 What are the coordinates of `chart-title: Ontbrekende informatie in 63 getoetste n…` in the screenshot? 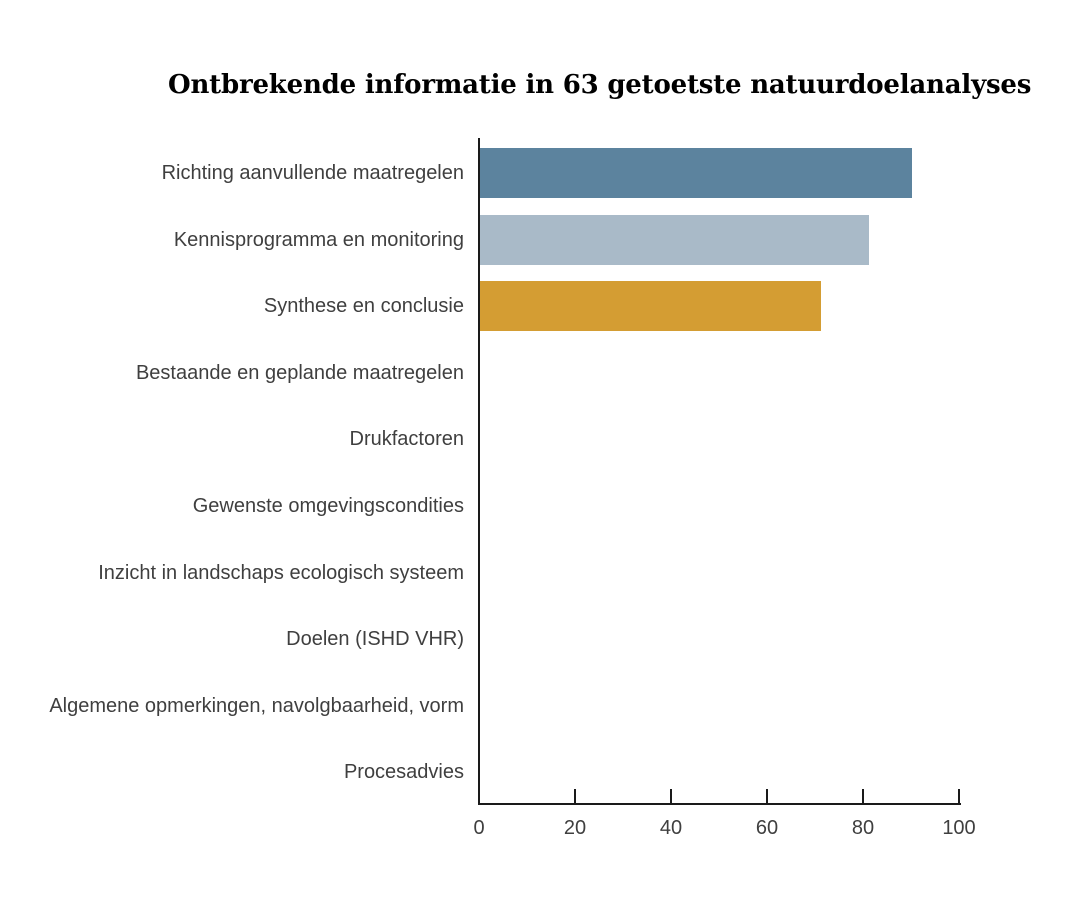 It's located at (600, 85).